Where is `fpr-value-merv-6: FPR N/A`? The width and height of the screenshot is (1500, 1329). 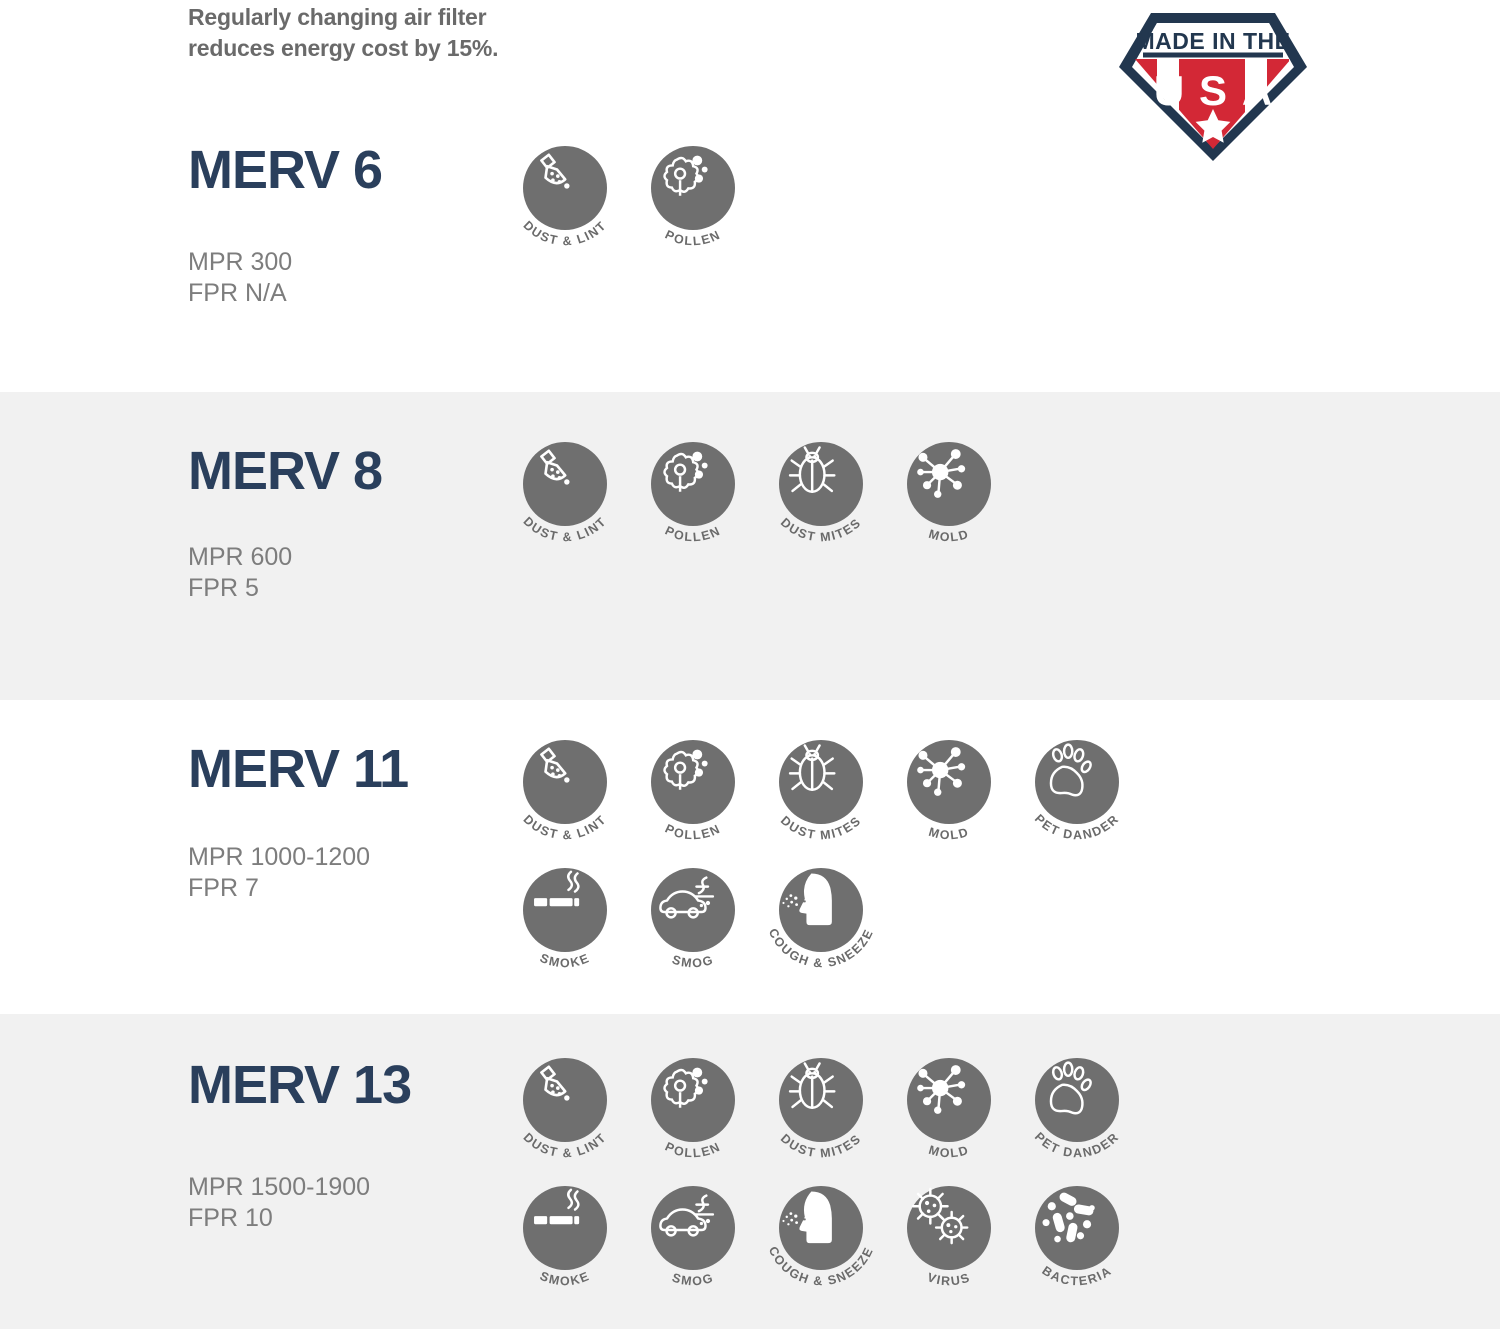 fpr-value-merv-6: FPR N/A is located at coordinates (237, 292).